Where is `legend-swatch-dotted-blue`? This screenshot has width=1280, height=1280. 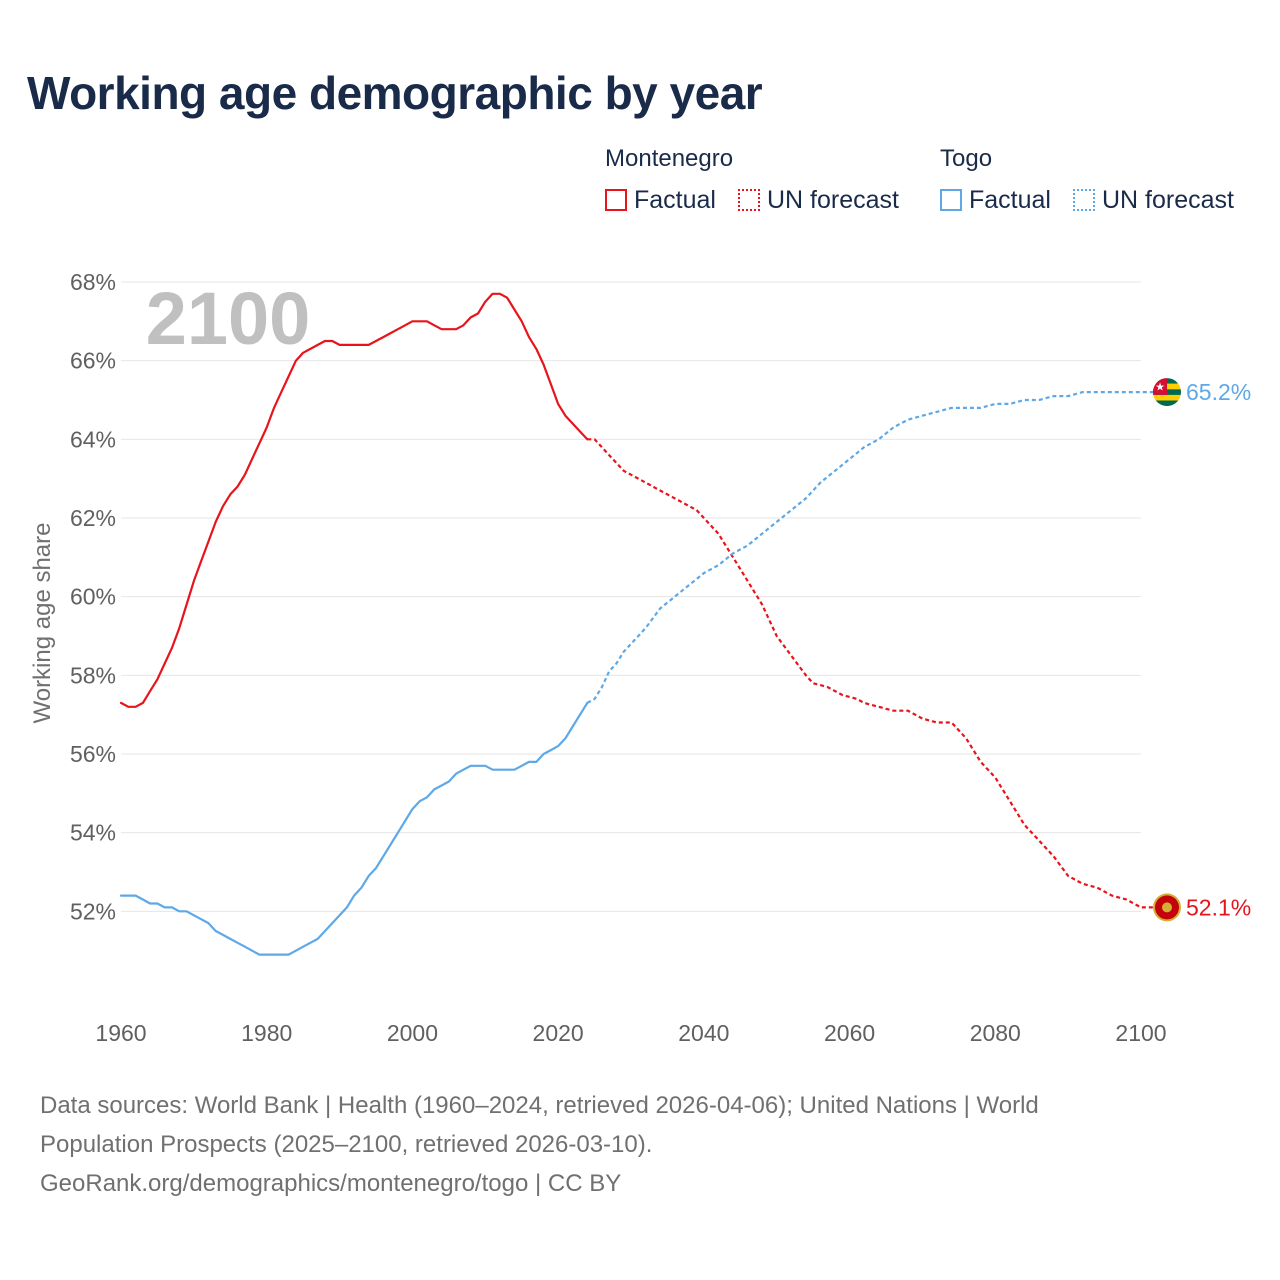
legend-swatch-dotted-blue is located at coordinates (1084, 200).